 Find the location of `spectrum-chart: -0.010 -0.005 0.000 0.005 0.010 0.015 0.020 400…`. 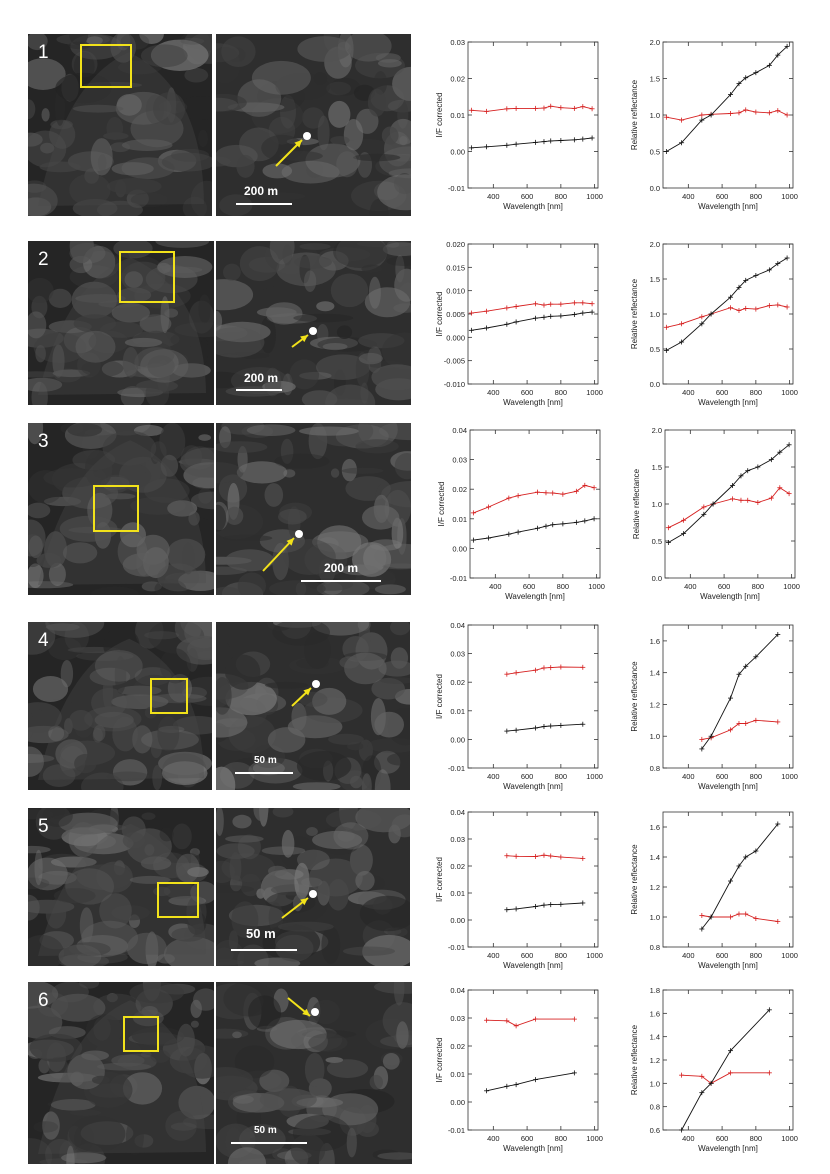

spectrum-chart: -0.010 -0.005 0.000 0.005 0.010 0.015 0.020 400… is located at coordinates (519, 323).